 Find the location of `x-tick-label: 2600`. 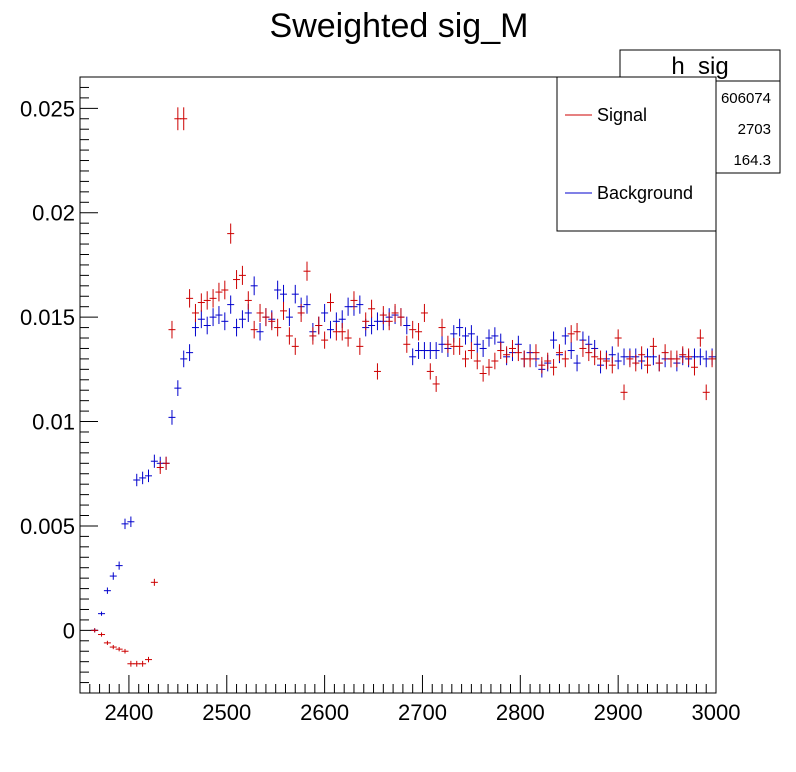

x-tick-label: 2600 is located at coordinates (324, 712).